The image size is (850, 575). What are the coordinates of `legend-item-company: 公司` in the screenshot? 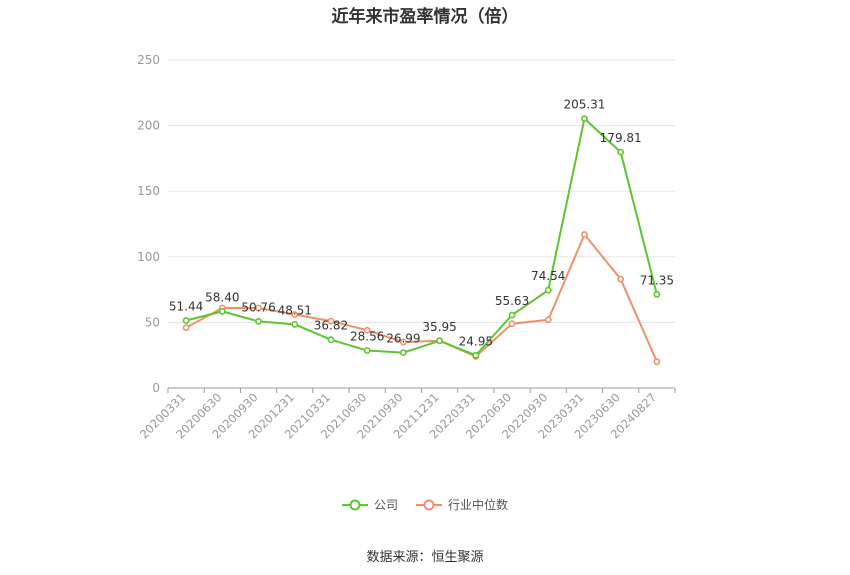 It's located at (369, 504).